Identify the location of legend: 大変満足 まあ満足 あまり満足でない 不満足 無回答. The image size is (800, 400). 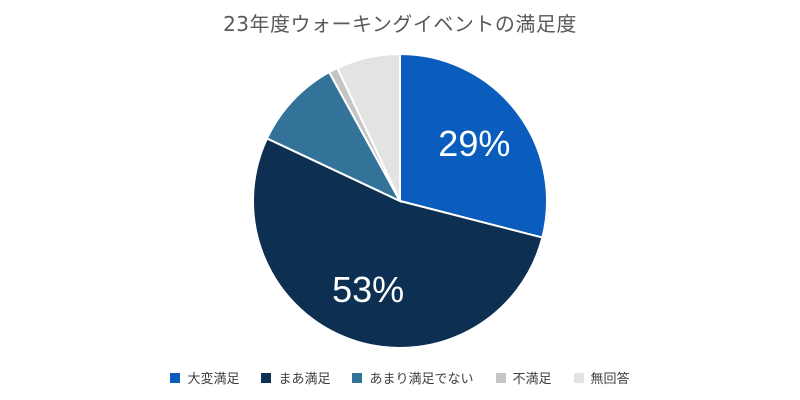
(400, 377).